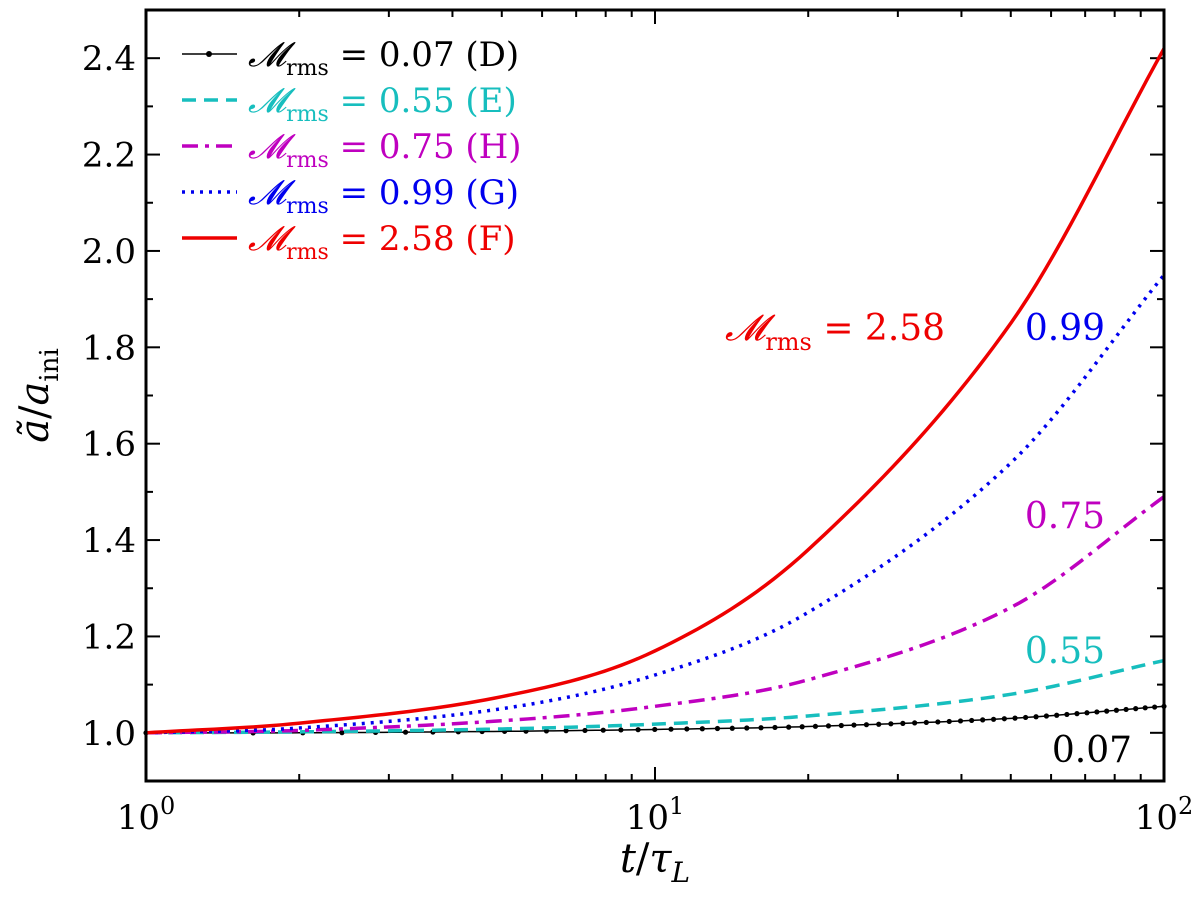  What do you see at coordinates (109, 445) in the screenshot?
I see `y-tick-label: 1.6` at bounding box center [109, 445].